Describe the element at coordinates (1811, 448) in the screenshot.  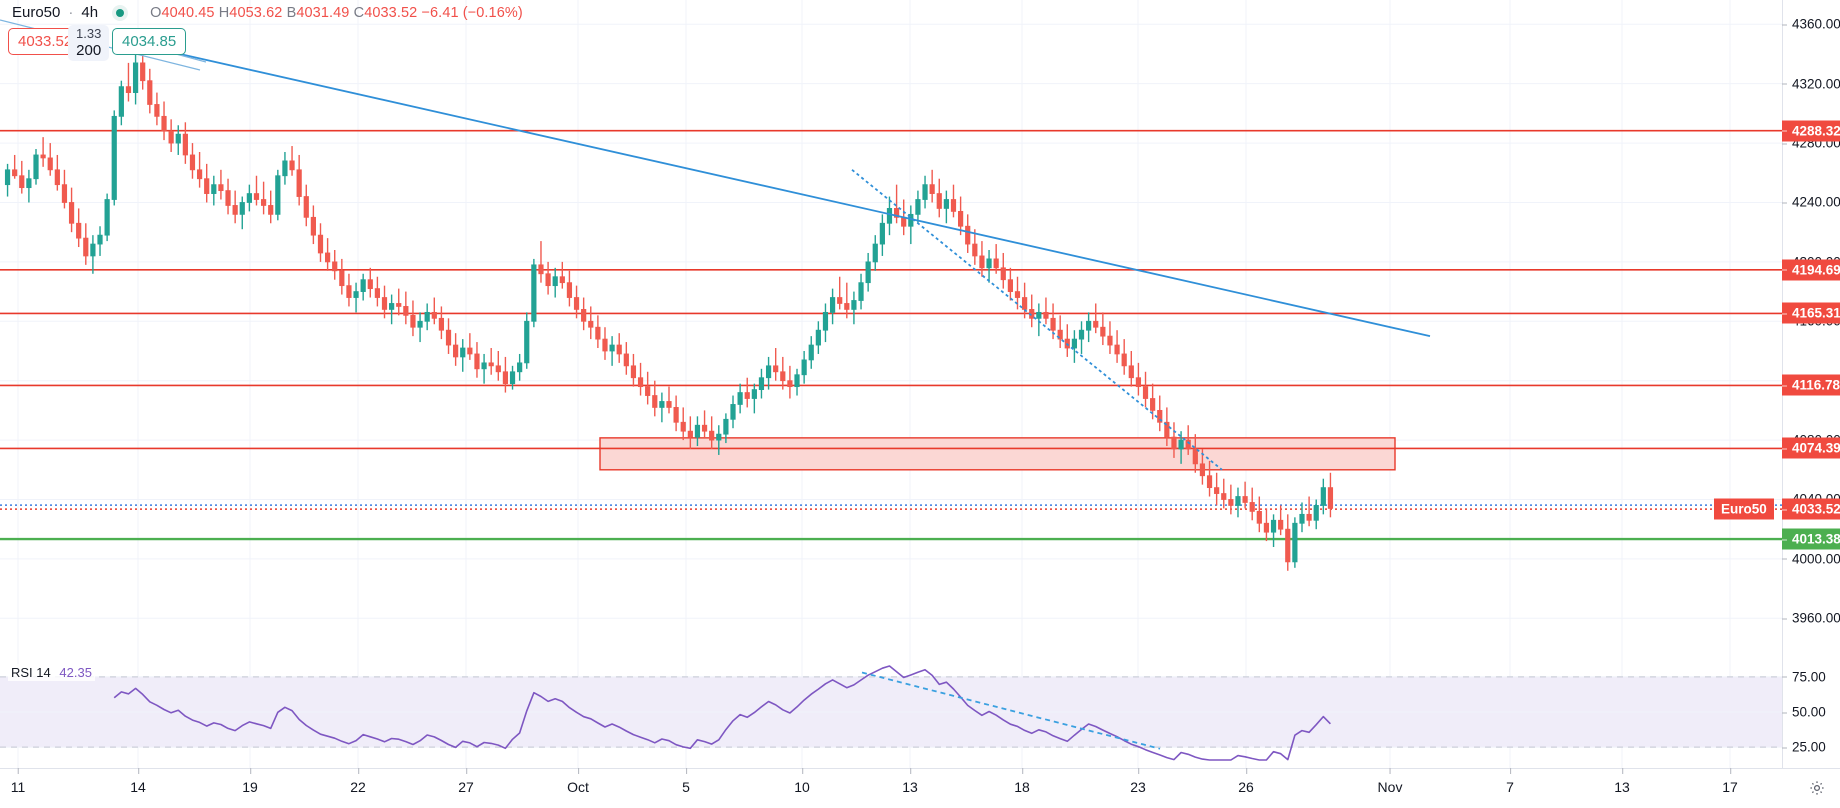
I see `price-axis-badge: 4074.39` at that location.